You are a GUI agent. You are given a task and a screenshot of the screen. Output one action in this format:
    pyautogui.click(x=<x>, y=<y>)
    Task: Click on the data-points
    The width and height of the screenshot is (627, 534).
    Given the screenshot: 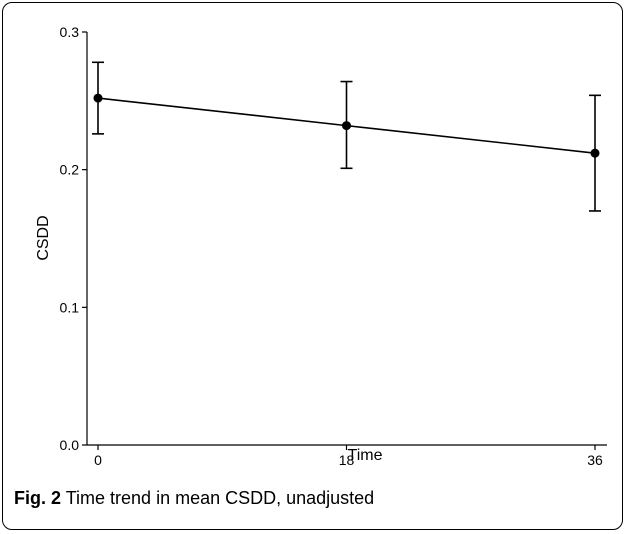 What is the action you would take?
    pyautogui.click(x=346, y=125)
    